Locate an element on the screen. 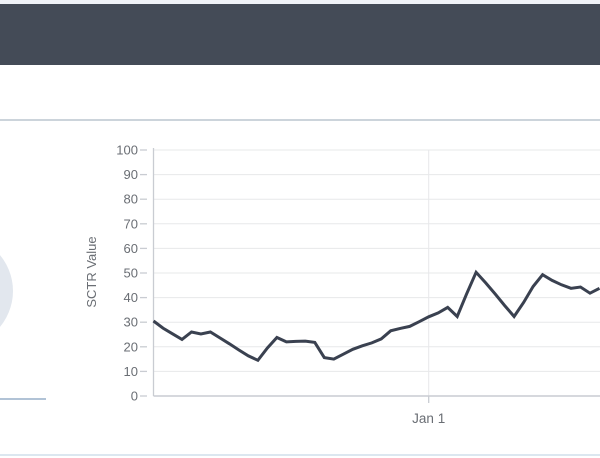  content-top-divider is located at coordinates (300, 120).